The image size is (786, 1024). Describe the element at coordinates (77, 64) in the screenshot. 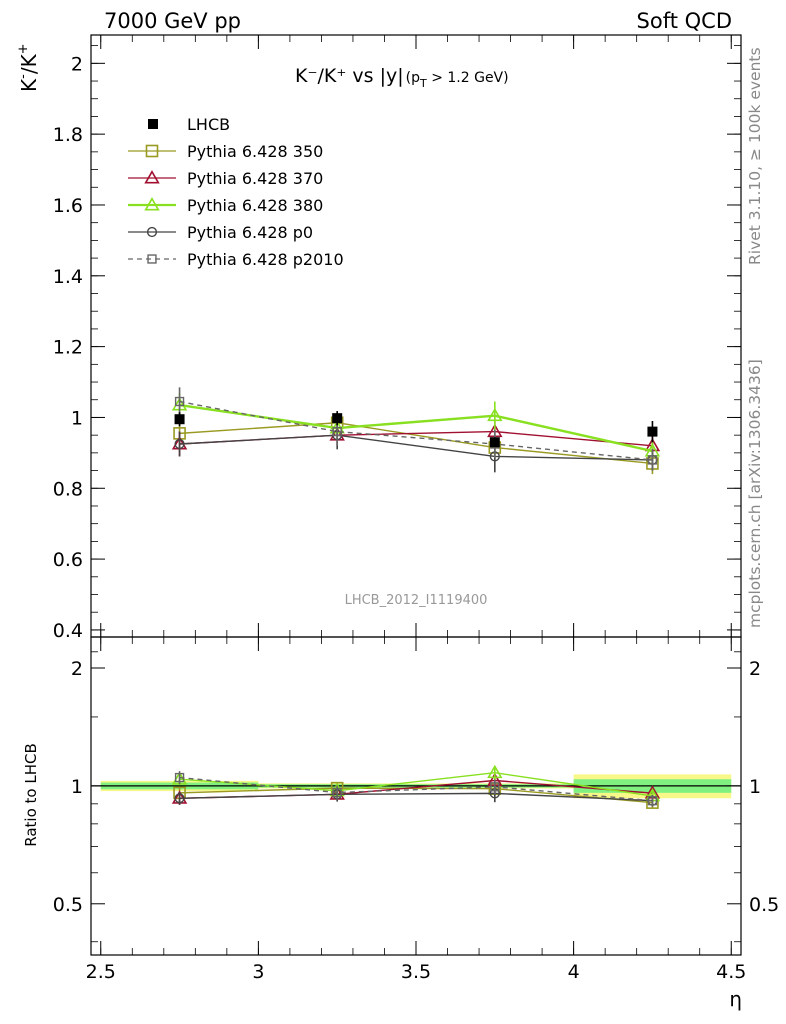

I see `y-tick-label: 2` at that location.